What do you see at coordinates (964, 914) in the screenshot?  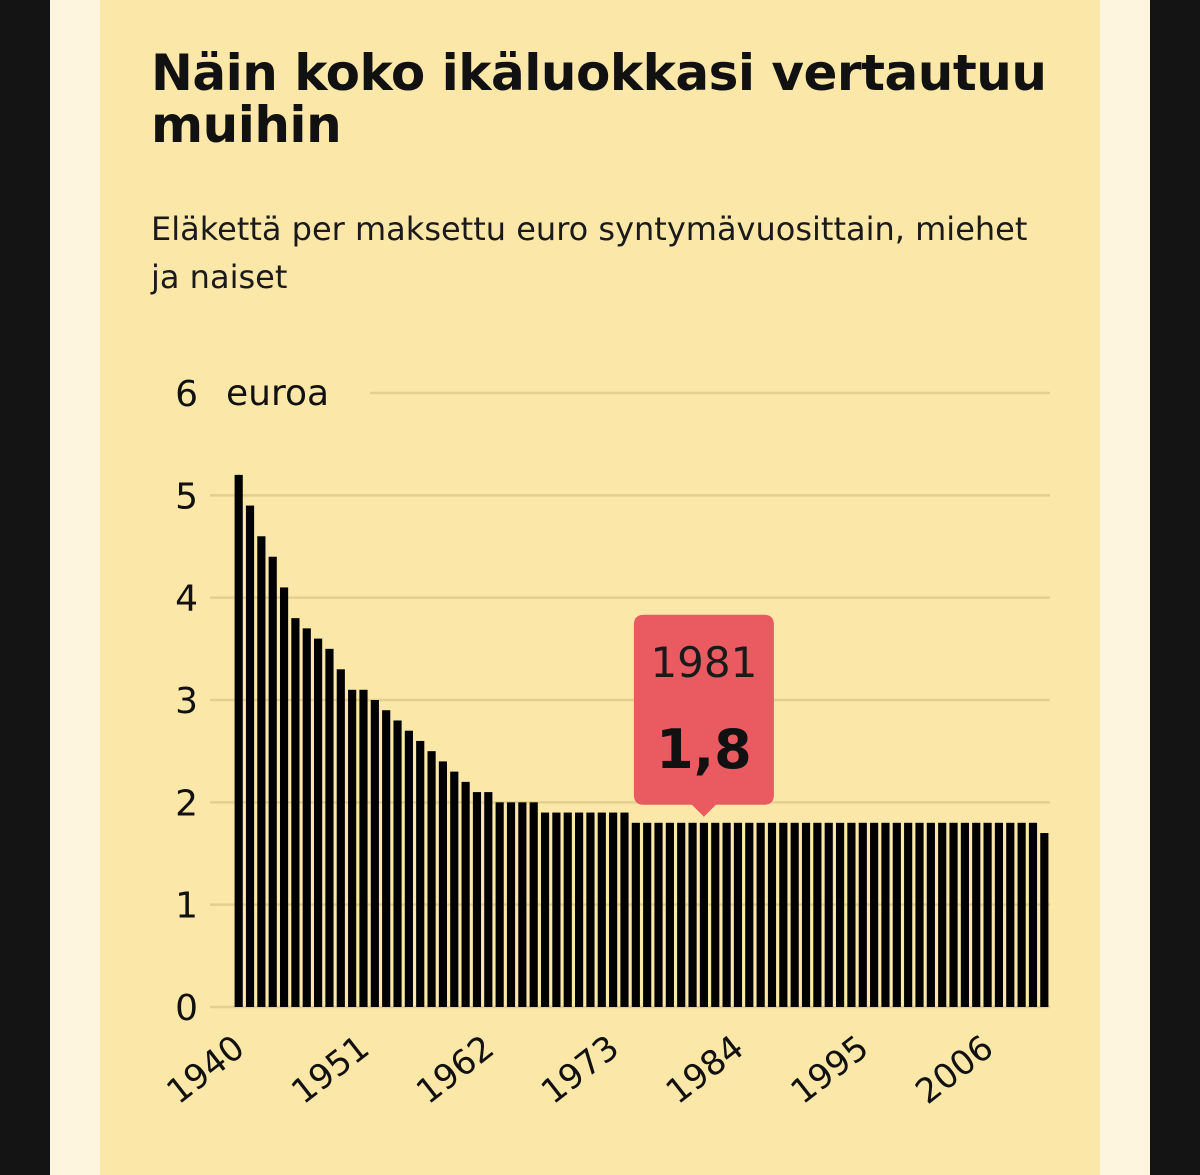 I see `bar-2004` at bounding box center [964, 914].